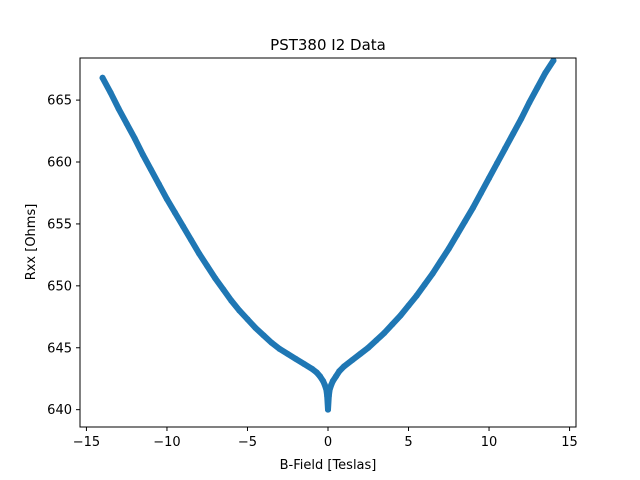  Describe the element at coordinates (59, 410) in the screenshot. I see `y-tick-label: 640` at that location.